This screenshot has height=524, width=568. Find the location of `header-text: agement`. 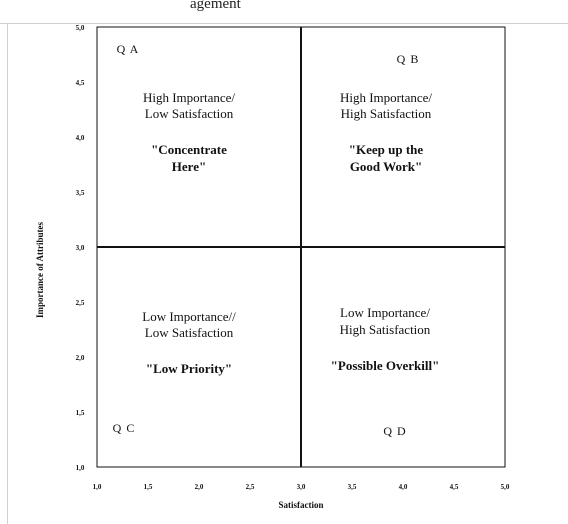

header-text: agement is located at coordinates (215, 6).